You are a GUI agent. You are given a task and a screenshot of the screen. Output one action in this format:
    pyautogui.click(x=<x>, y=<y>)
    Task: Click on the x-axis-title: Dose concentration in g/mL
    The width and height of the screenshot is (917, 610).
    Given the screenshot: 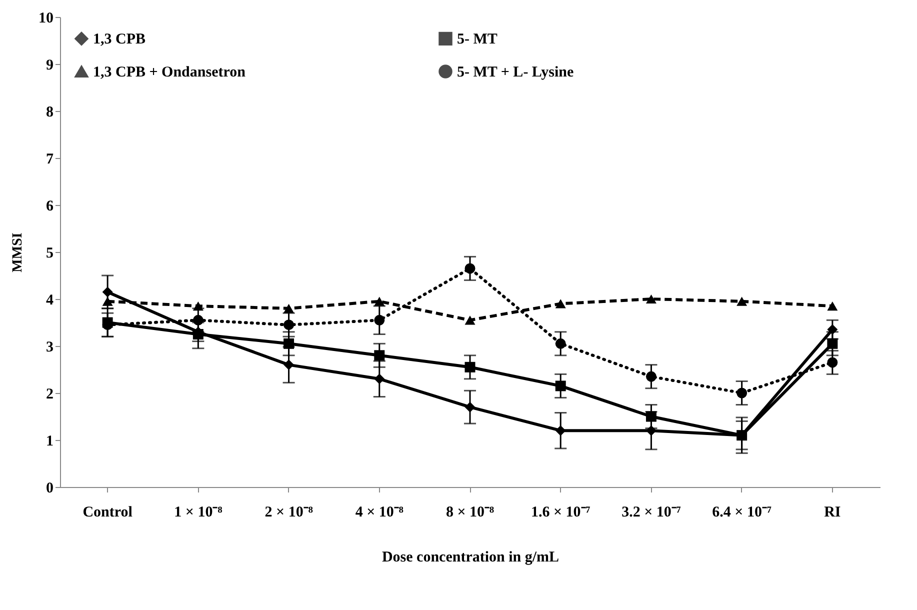 What is the action you would take?
    pyautogui.click(x=471, y=558)
    